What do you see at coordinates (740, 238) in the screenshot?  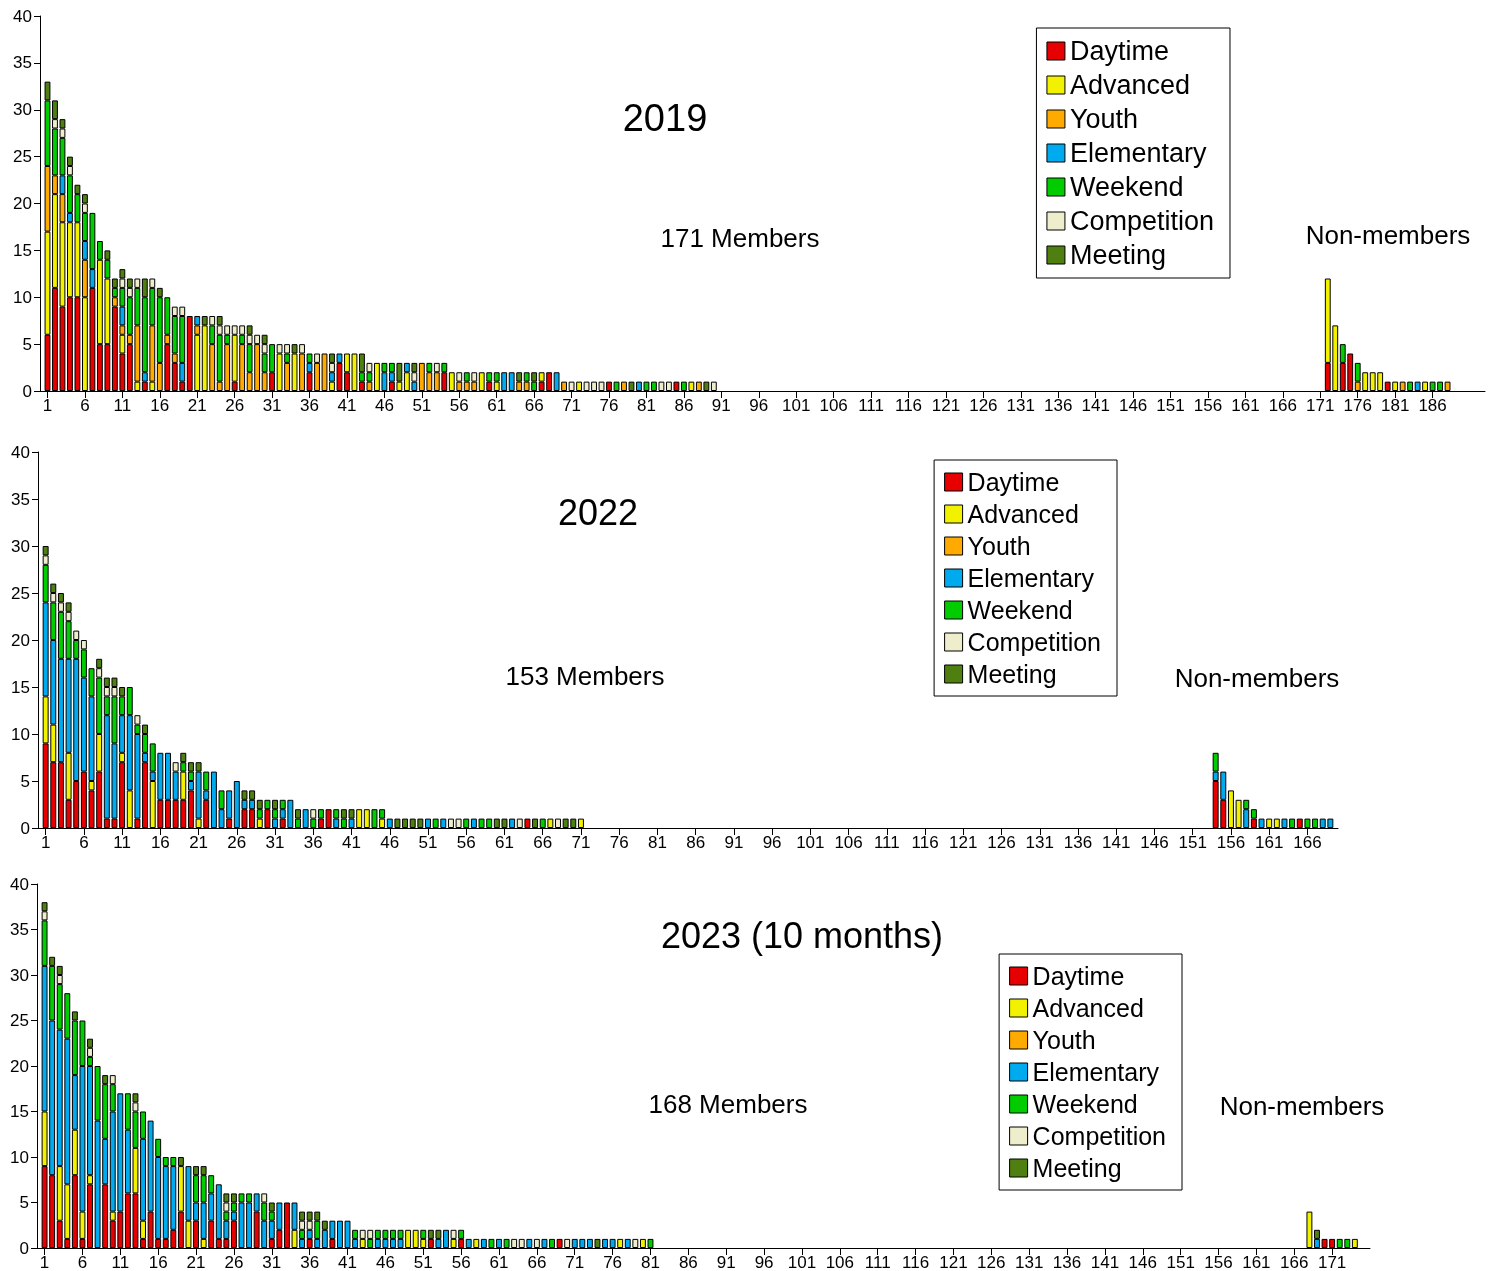 I see `annotation: 171 Members` at bounding box center [740, 238].